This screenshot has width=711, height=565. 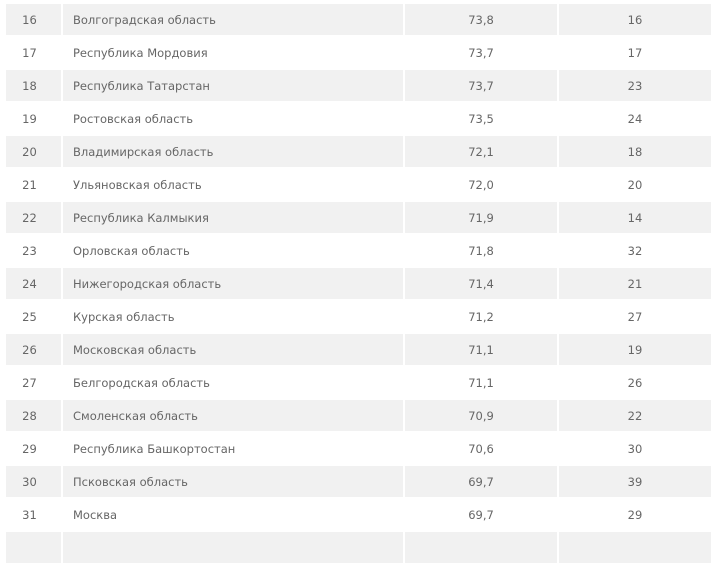 What do you see at coordinates (358, 184) in the screenshot?
I see `table-row: 21 Ульяновская область 72,0 20` at bounding box center [358, 184].